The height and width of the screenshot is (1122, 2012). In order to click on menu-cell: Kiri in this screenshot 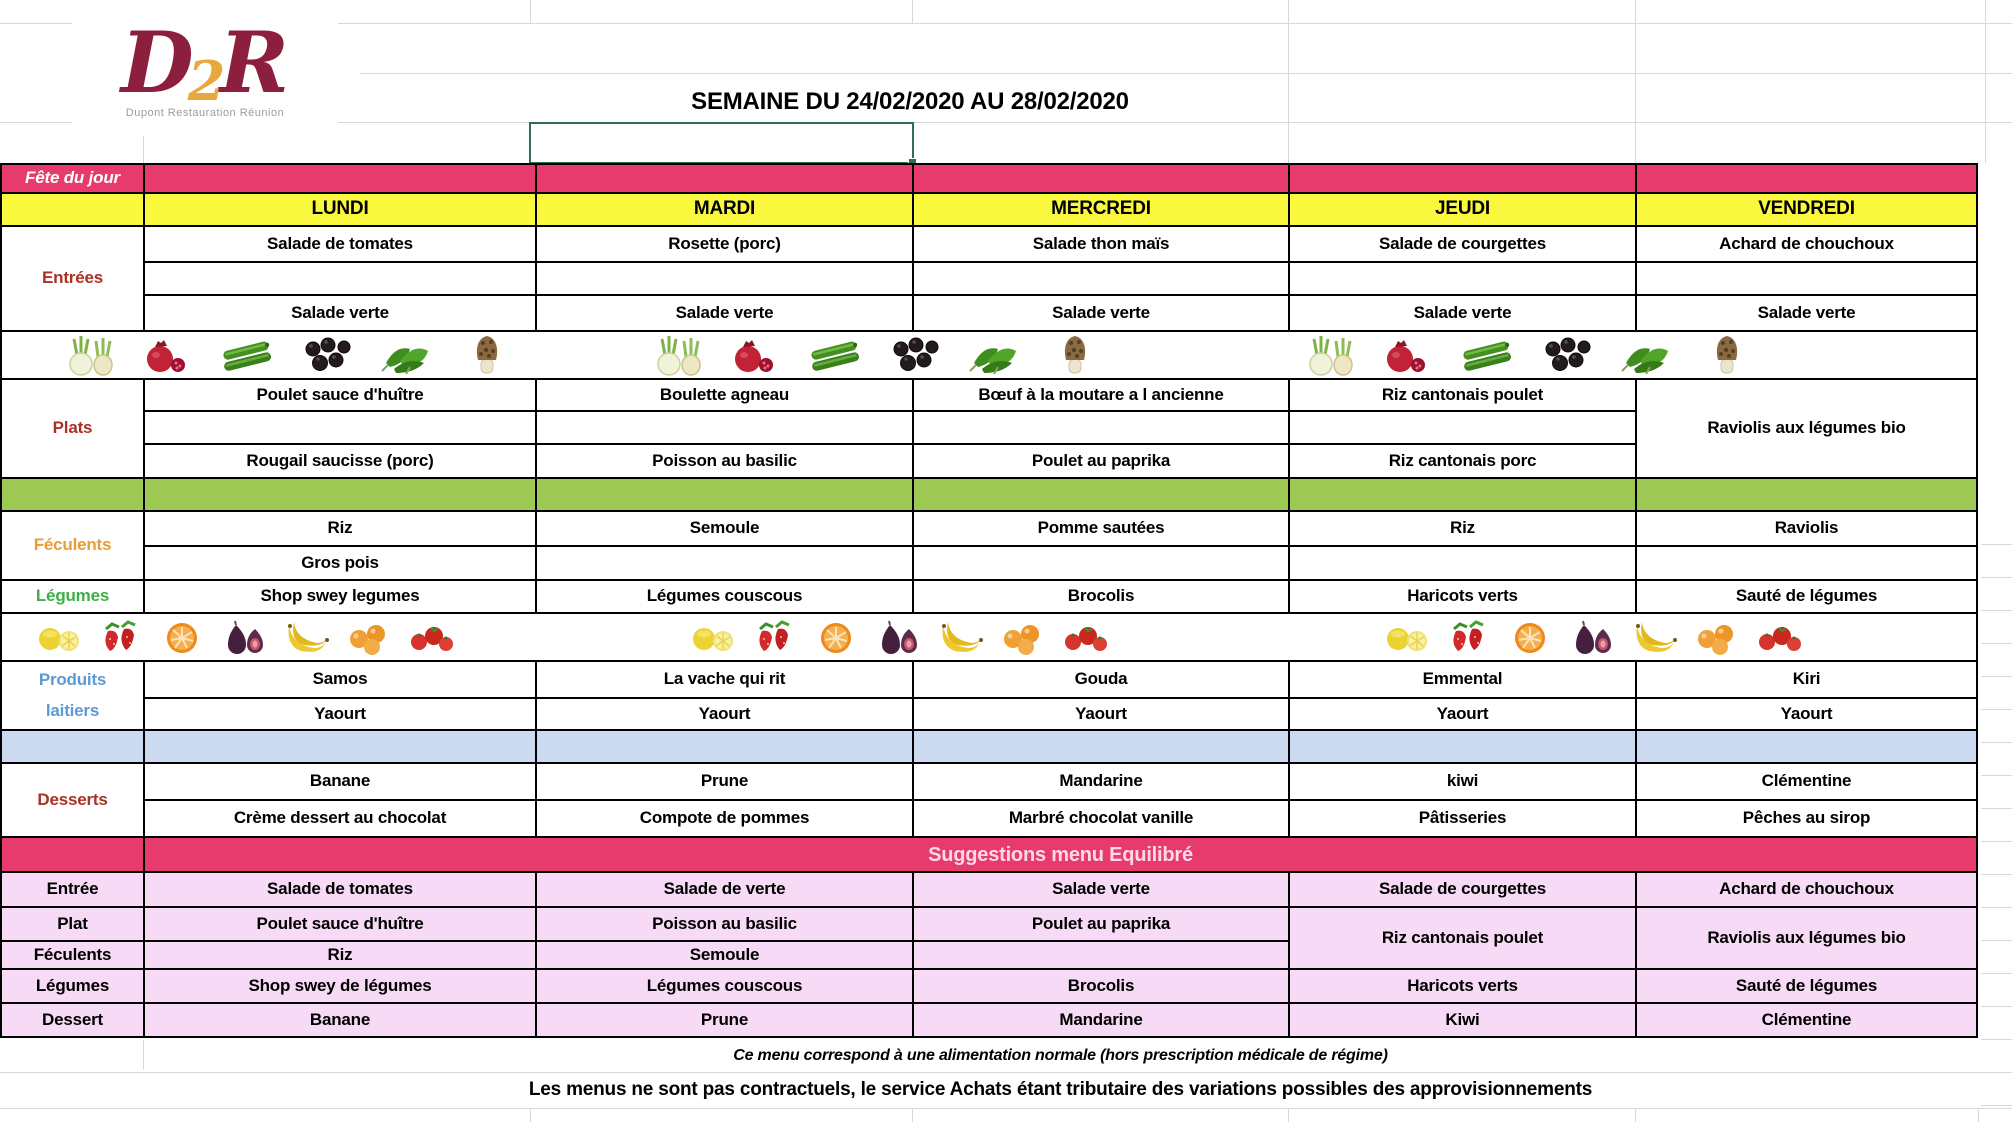, I will do `click(1806, 679)`.